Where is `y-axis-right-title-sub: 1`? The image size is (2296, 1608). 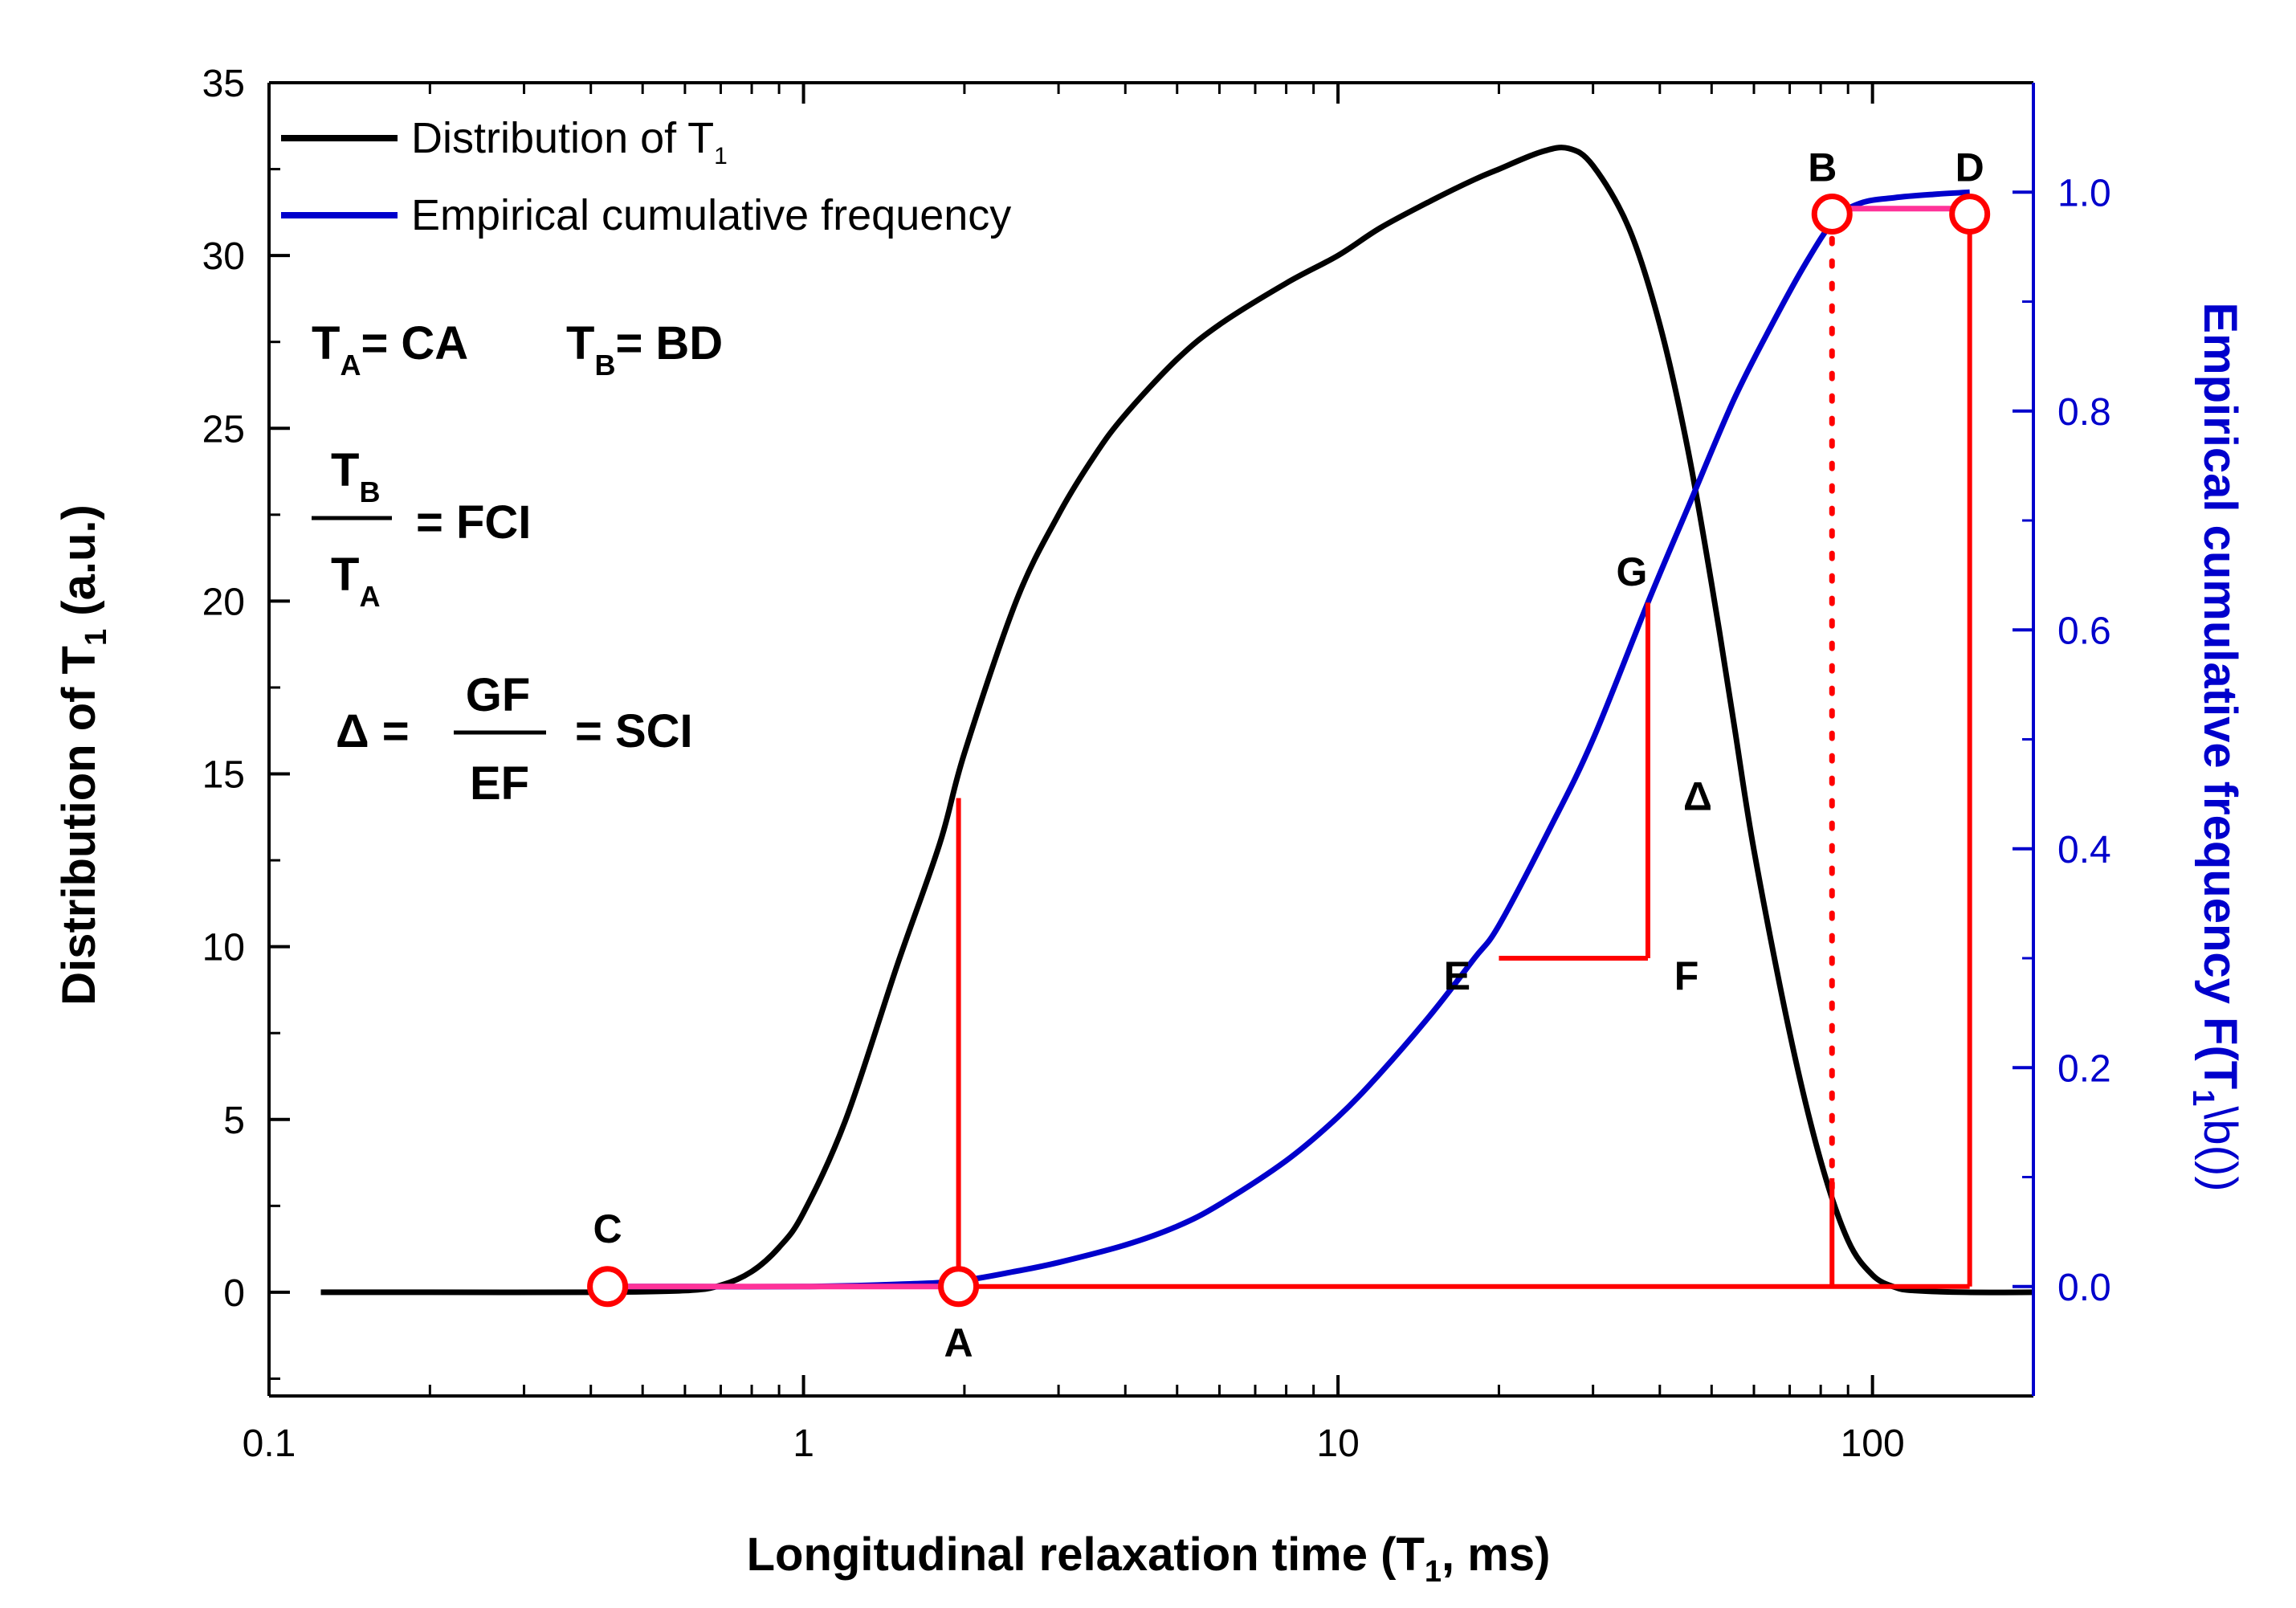 y-axis-right-title-sub: 1 is located at coordinates (2203, 1097).